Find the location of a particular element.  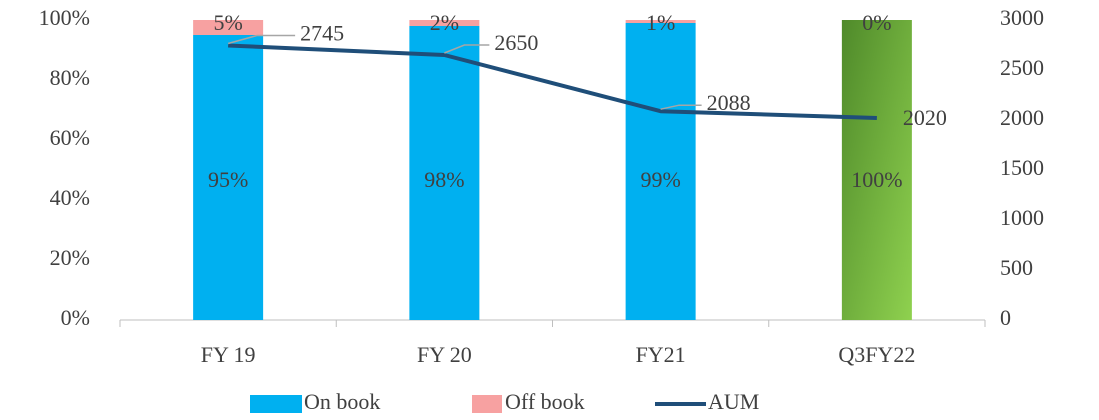

aum-label: 2650 is located at coordinates (516, 42).